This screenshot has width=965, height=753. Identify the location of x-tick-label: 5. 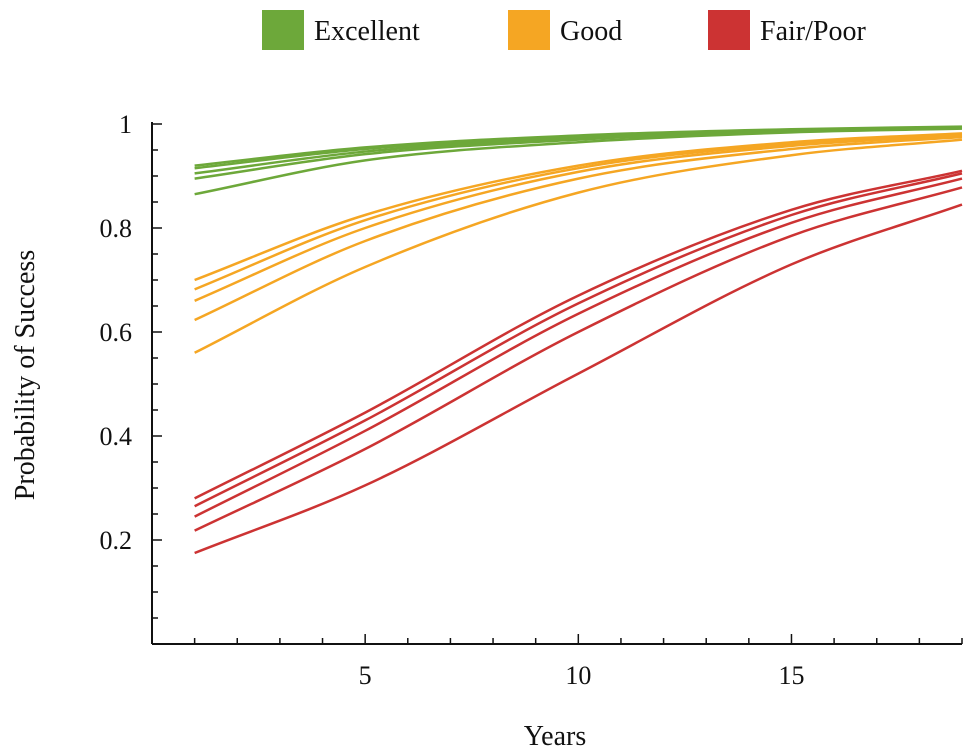
(365, 675).